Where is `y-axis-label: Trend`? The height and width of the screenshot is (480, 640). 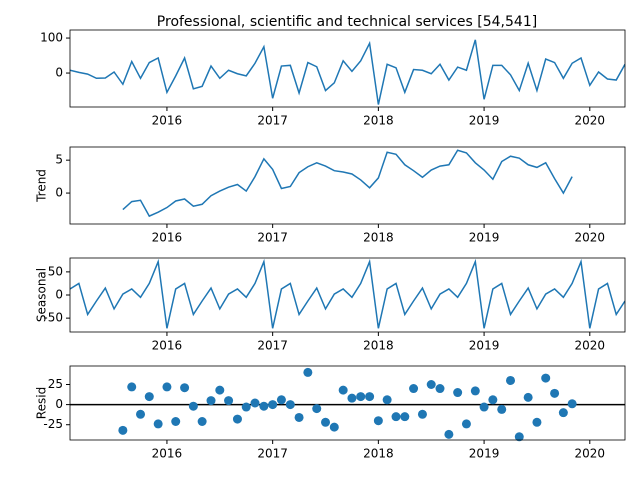
y-axis-label: Trend is located at coordinates (42, 186).